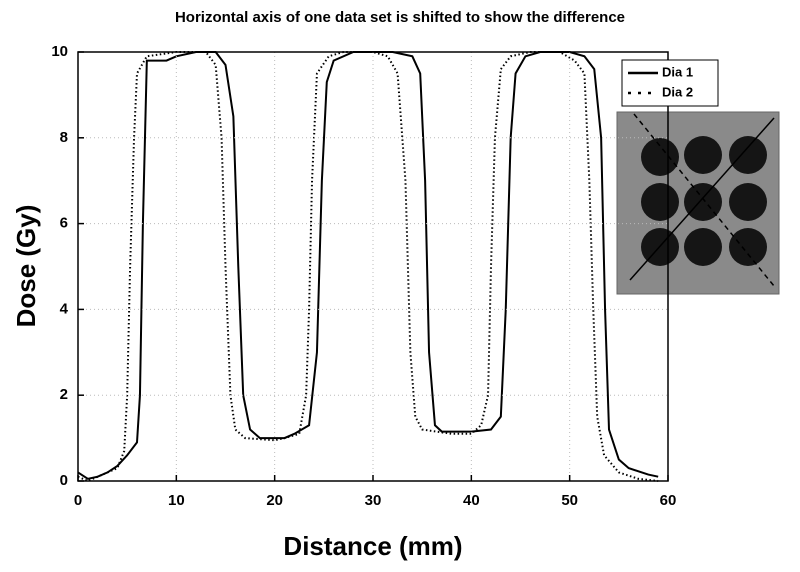 Image resolution: width=800 pixels, height=572 pixels. Describe the element at coordinates (64, 223) in the screenshot. I see `y-tick-label: 6` at that location.